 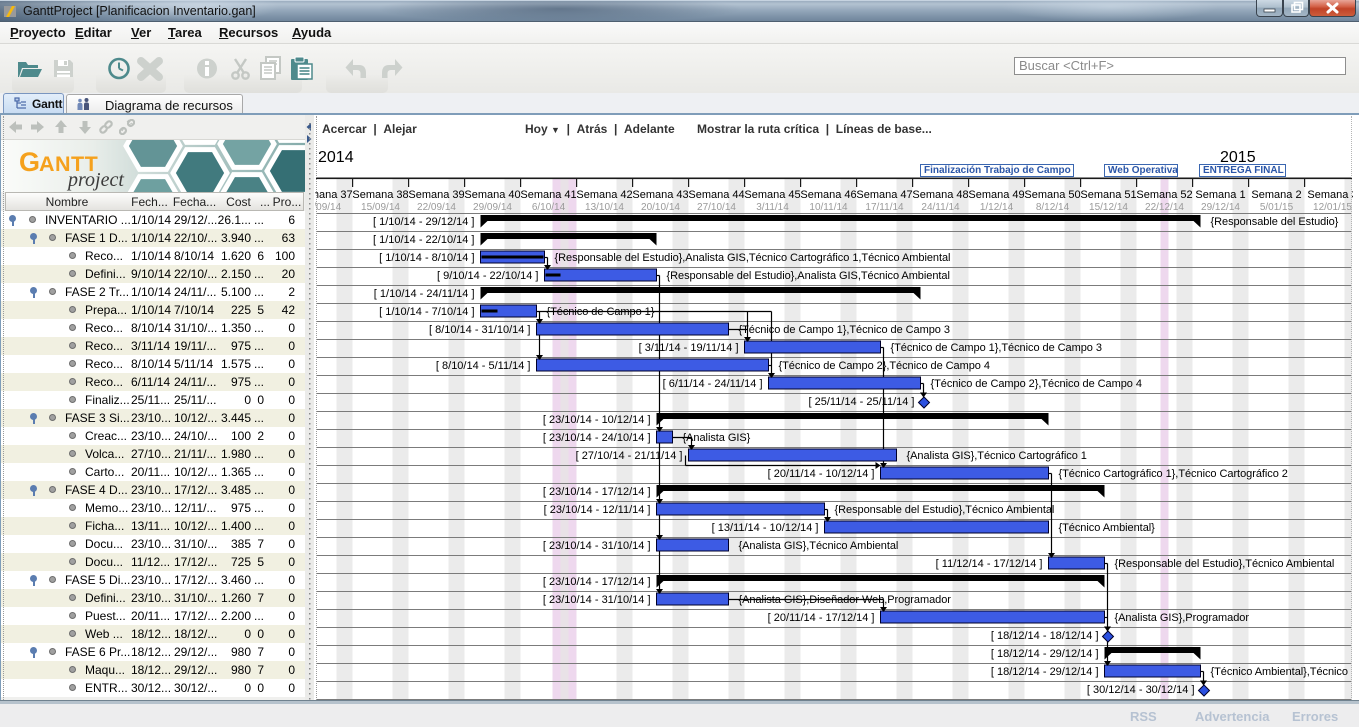 What do you see at coordinates (95, 180) in the screenshot?
I see `svg-text: project` at bounding box center [95, 180].